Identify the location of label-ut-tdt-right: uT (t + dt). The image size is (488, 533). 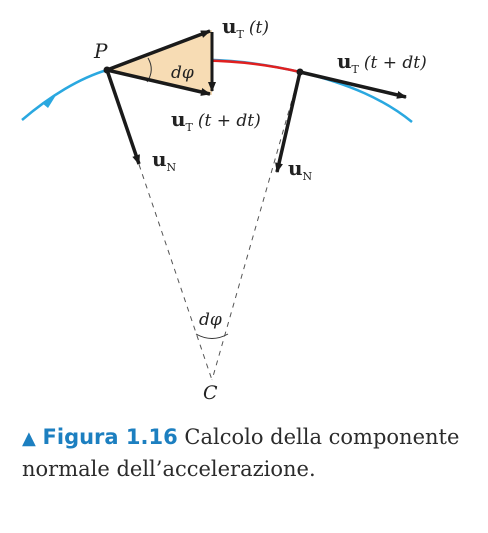
(382, 62).